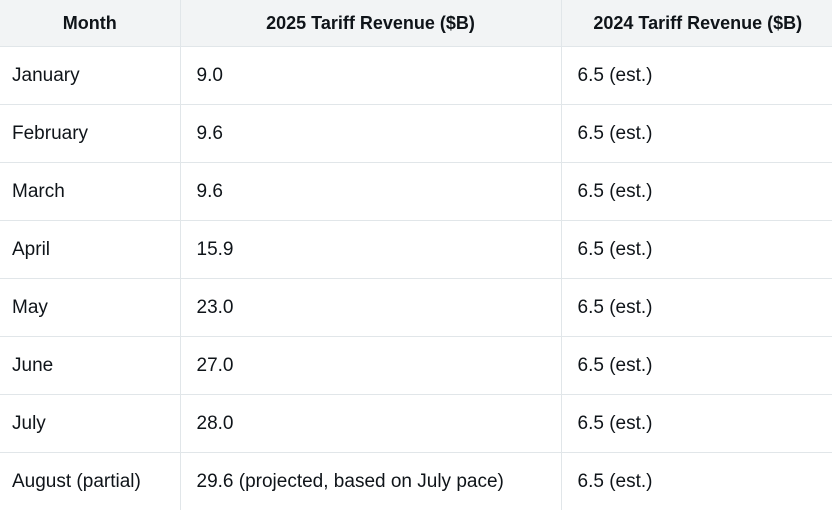  What do you see at coordinates (90, 23) in the screenshot?
I see `header-month: Month` at bounding box center [90, 23].